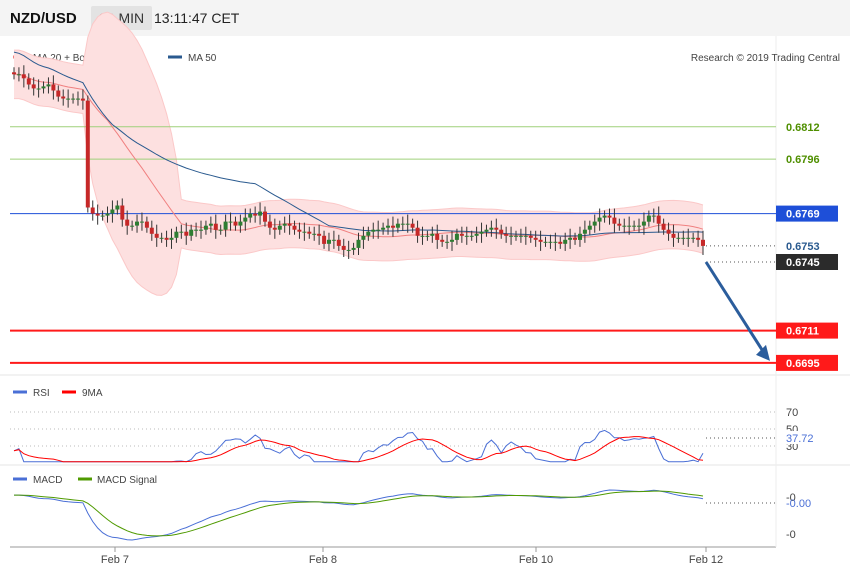 This screenshot has width=850, height=576. Describe the element at coordinates (43, 18) in the screenshot. I see `currency-pair: NZD/USD` at that location.